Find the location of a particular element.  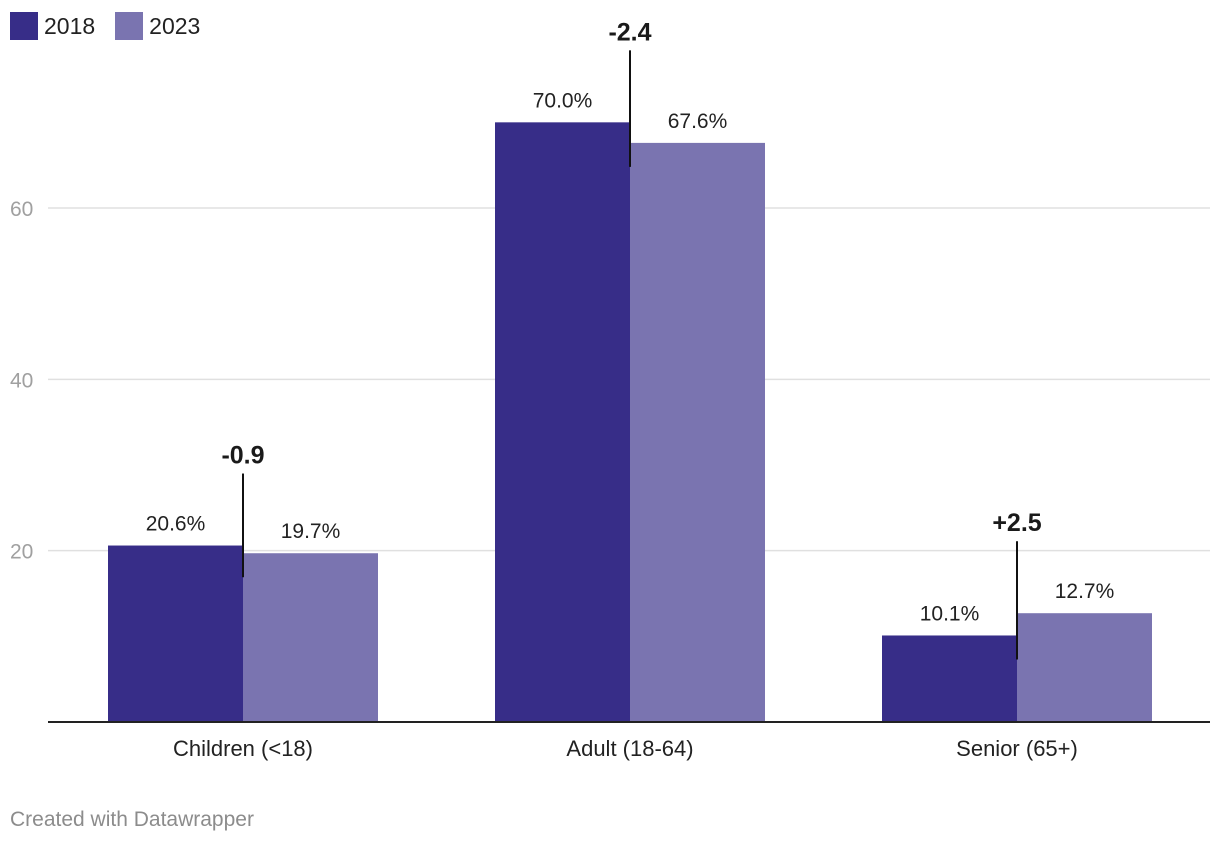

legend-label-2023: 2023 is located at coordinates (175, 25).